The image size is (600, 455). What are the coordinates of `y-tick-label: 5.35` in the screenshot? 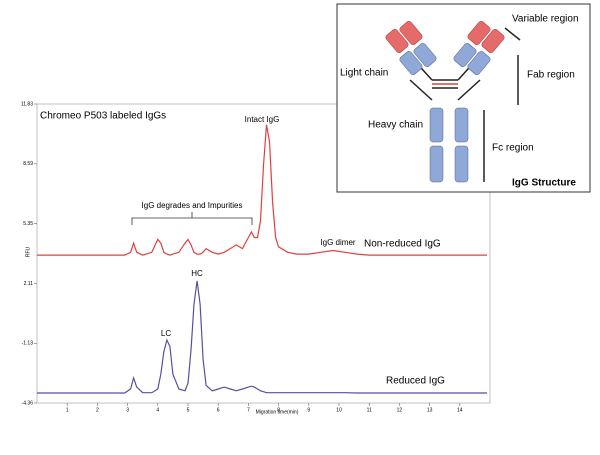 It's located at (28, 224).